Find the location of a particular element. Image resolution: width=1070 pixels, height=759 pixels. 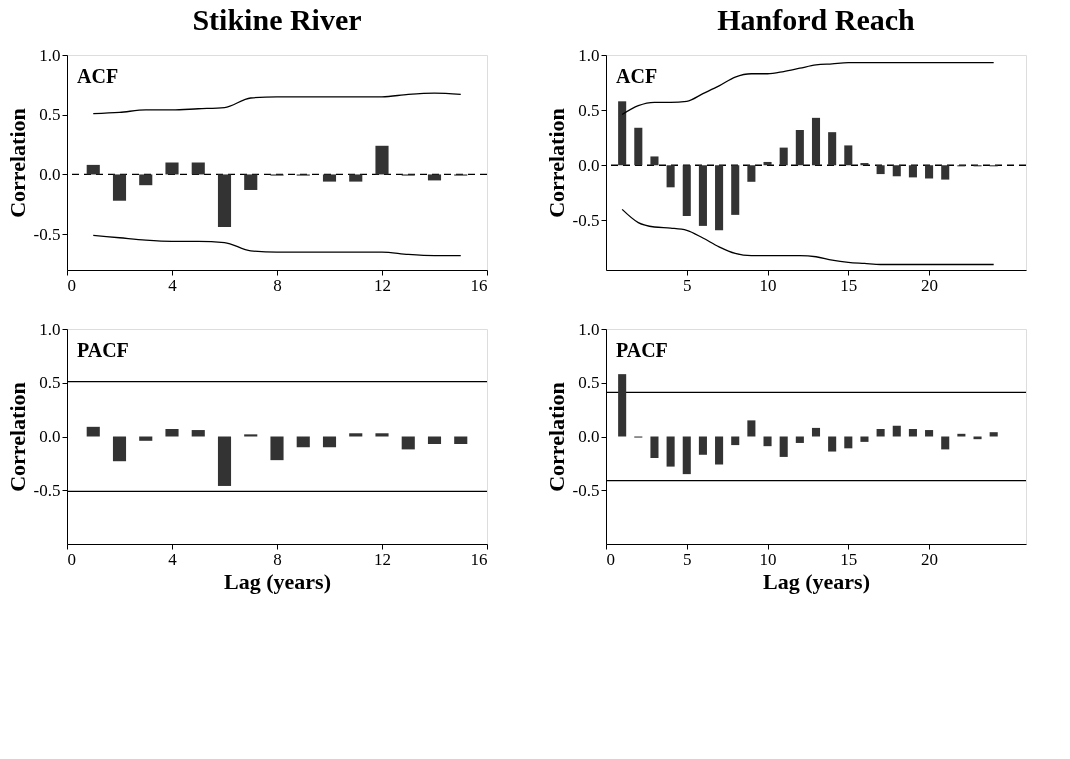

annotation: ACF is located at coordinates (98, 76).